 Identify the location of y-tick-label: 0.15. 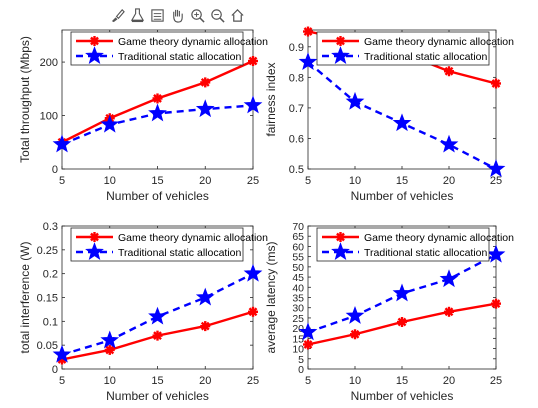
(47, 299).